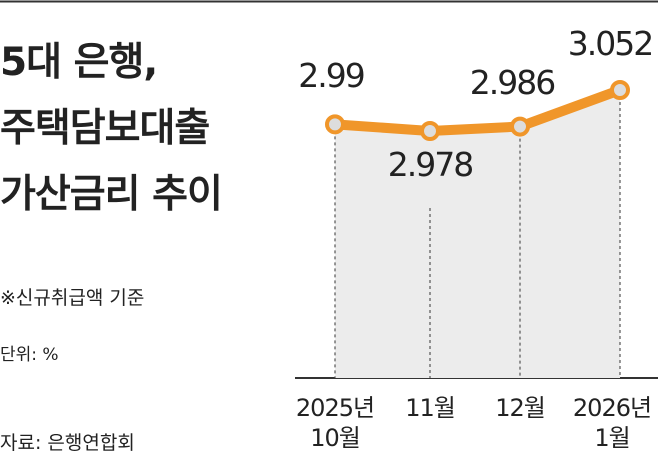 The width and height of the screenshot is (658, 461). What do you see at coordinates (430, 408) in the screenshot?
I see `x-tick-label: 11월` at bounding box center [430, 408].